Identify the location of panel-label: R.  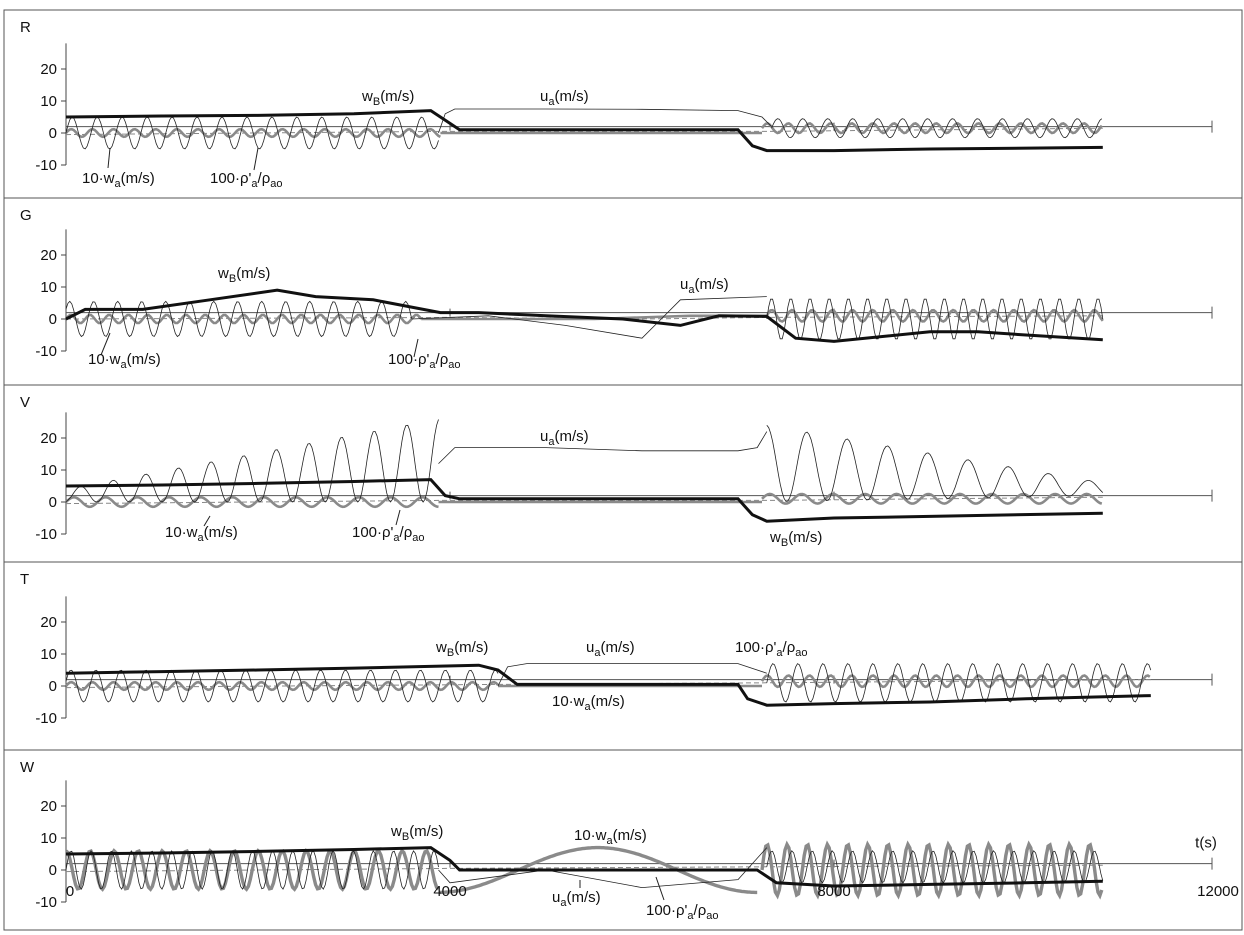
(25, 27).